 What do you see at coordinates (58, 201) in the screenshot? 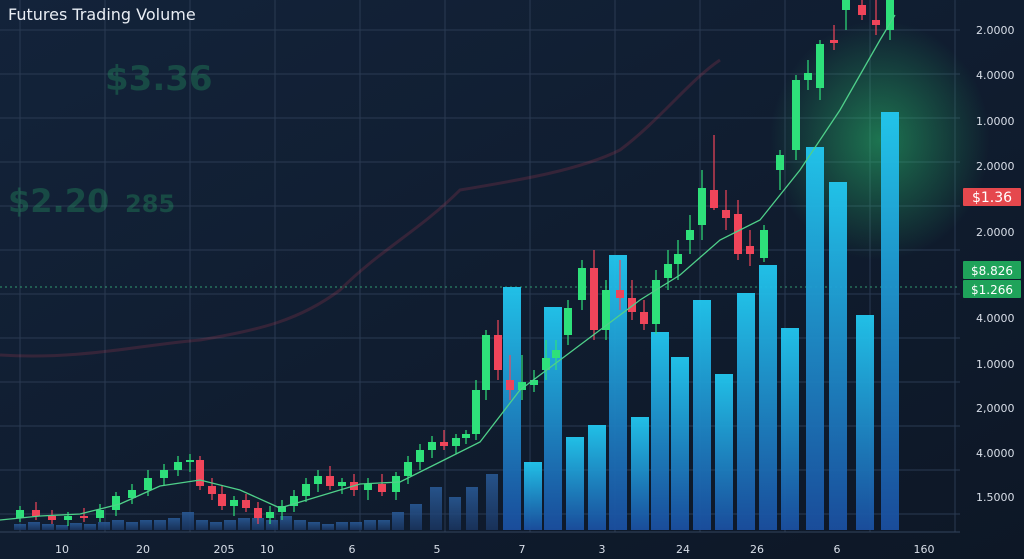
I see `ghost-text: $2.20` at bounding box center [58, 201].